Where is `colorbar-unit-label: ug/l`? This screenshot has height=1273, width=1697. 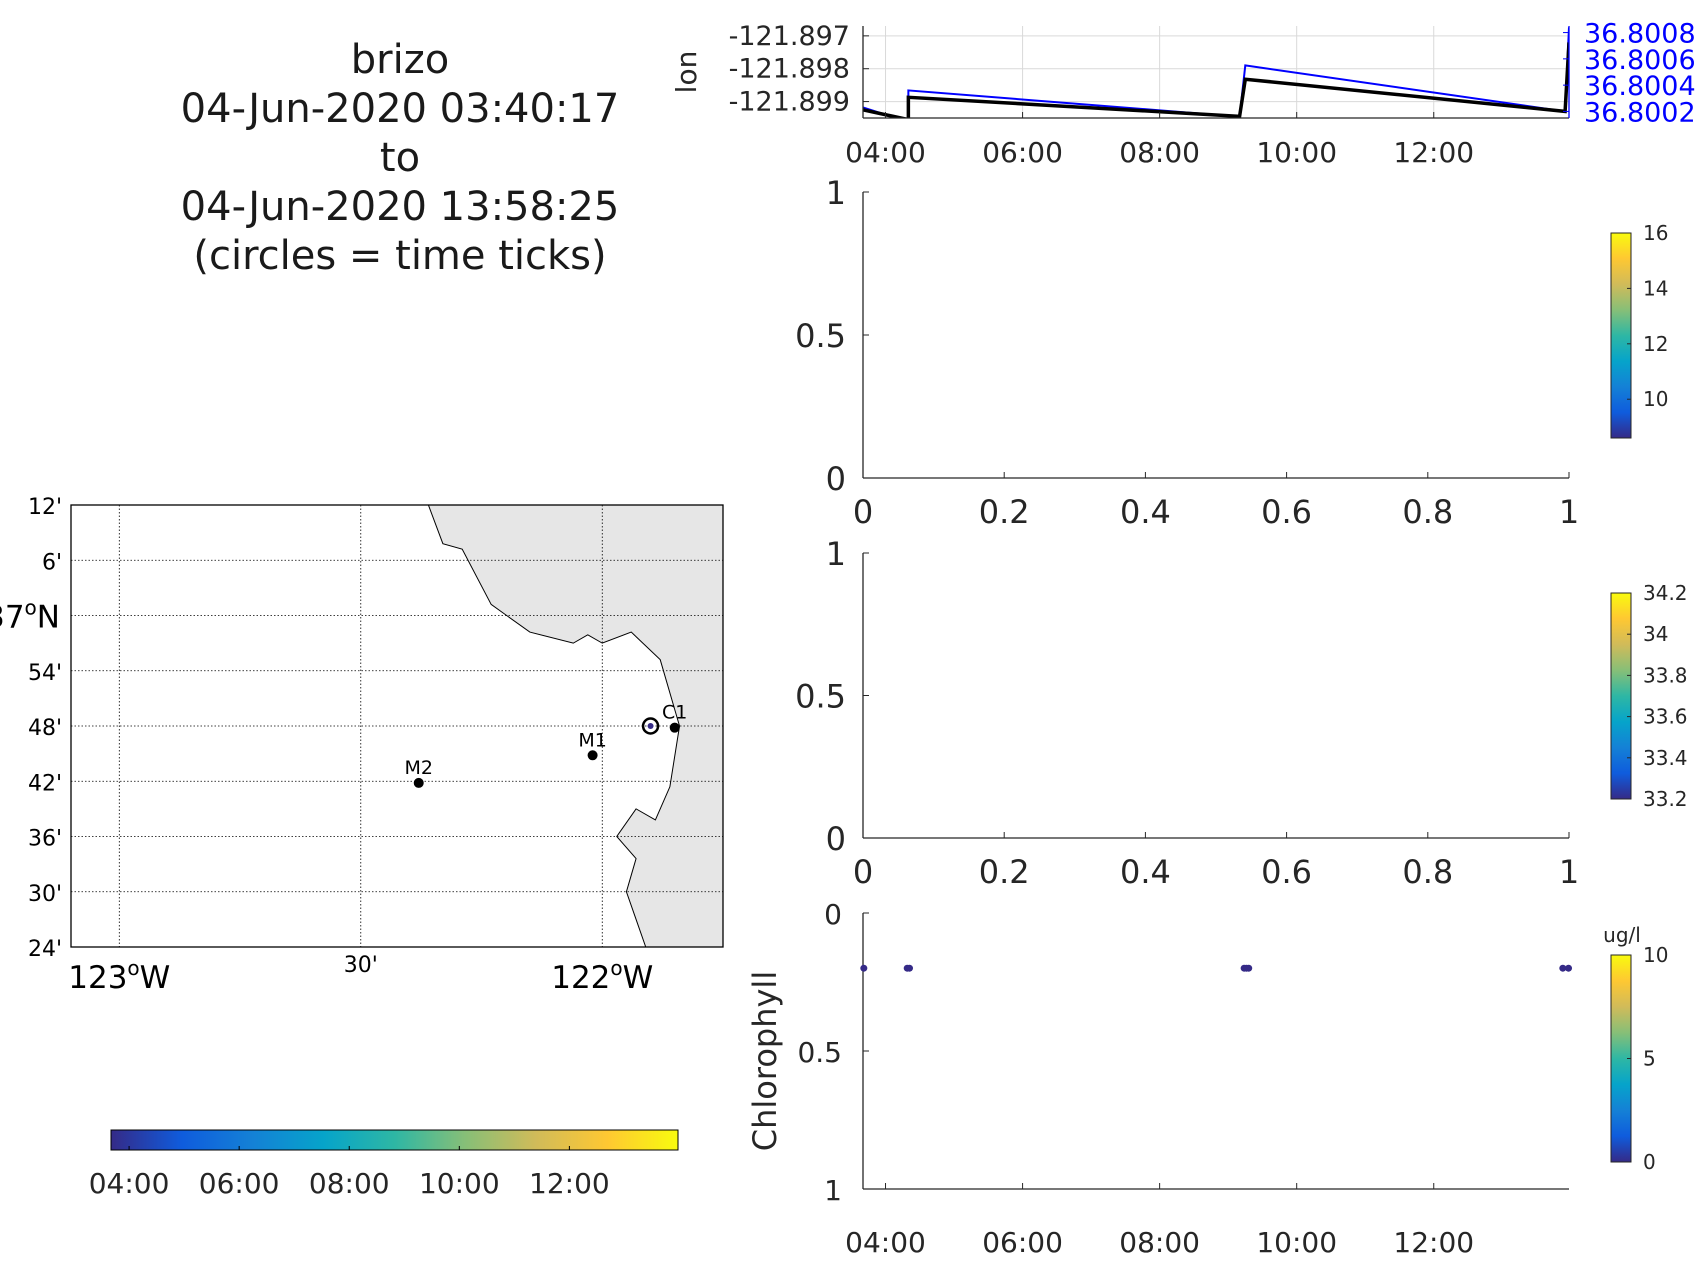 colorbar-unit-label: ug/l is located at coordinates (1622, 935).